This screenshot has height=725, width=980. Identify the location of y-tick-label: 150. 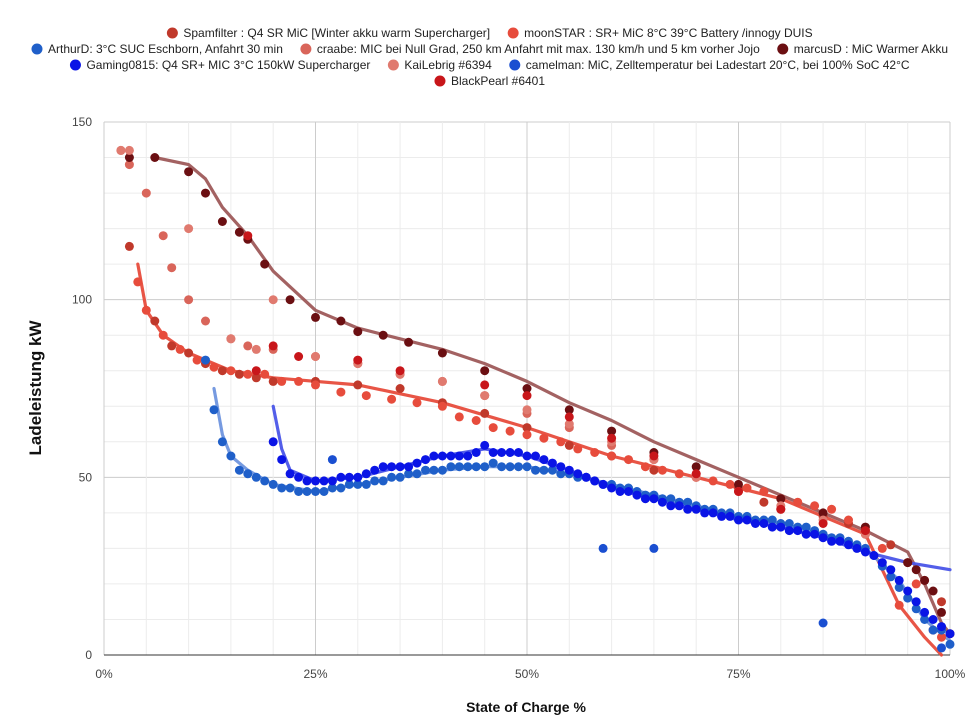
(82, 122).